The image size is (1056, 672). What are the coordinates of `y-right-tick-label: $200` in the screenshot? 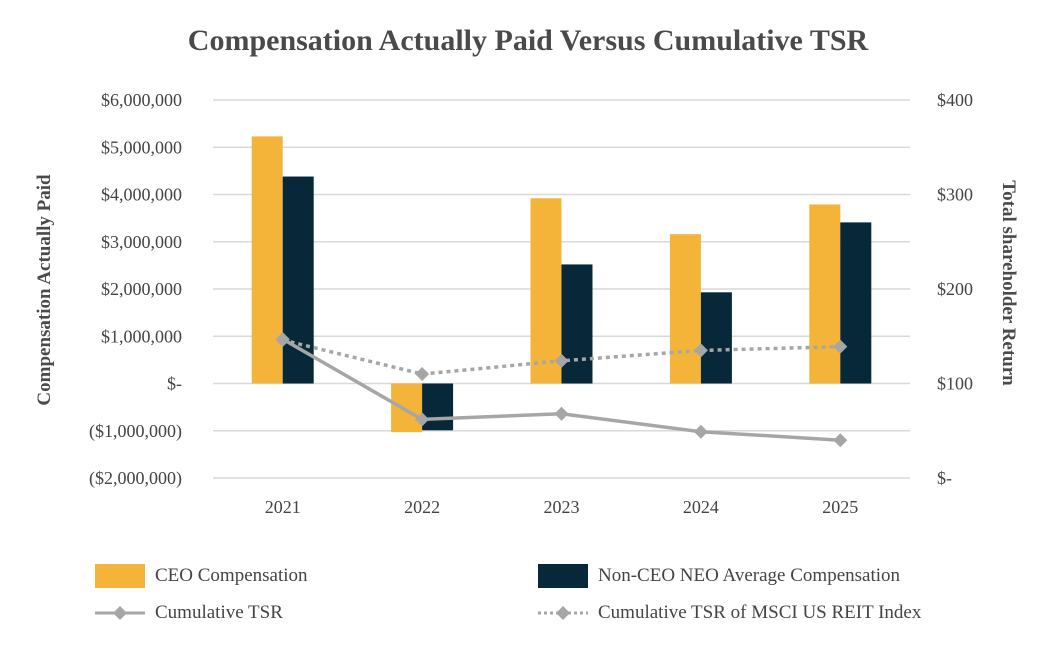 It's located at (955, 289).